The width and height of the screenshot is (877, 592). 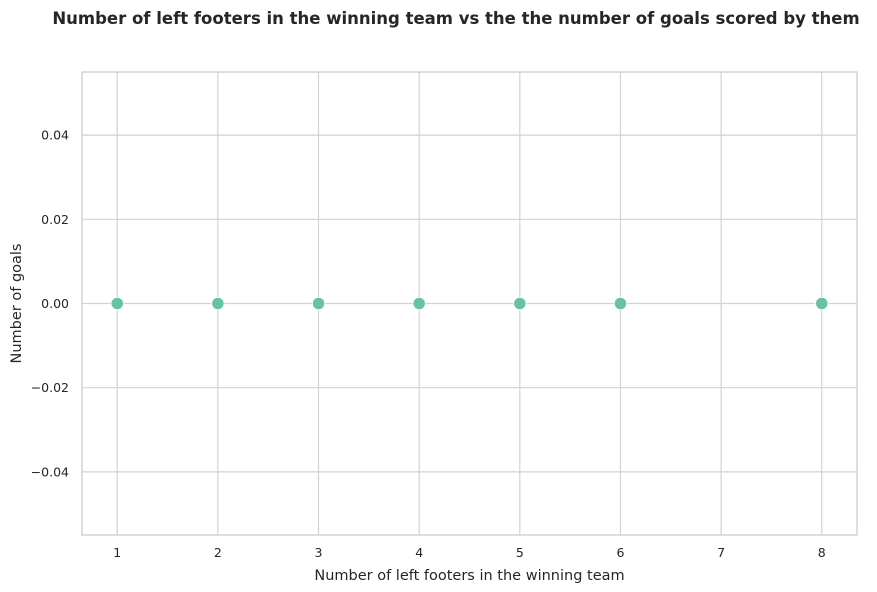 I want to click on x-tick-labels: 1 2 3 4 5 6 7 8, so click(x=469, y=552).